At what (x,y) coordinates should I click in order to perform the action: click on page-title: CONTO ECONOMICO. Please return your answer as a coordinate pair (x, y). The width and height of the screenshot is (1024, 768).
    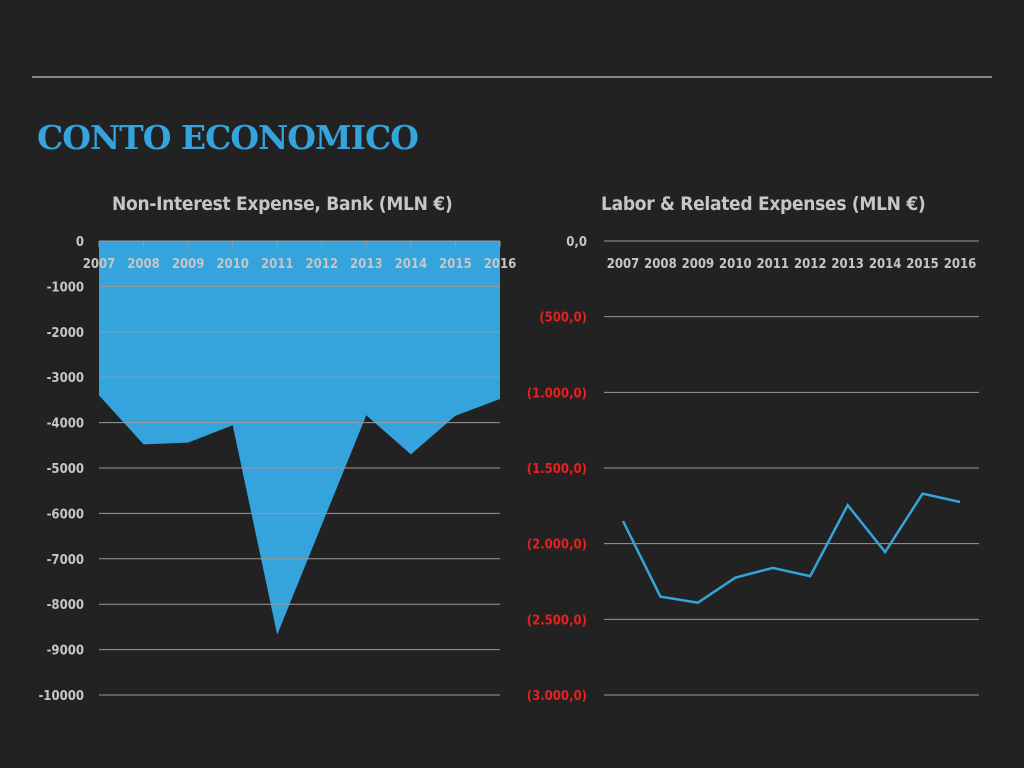
    Looking at the image, I should click on (228, 137).